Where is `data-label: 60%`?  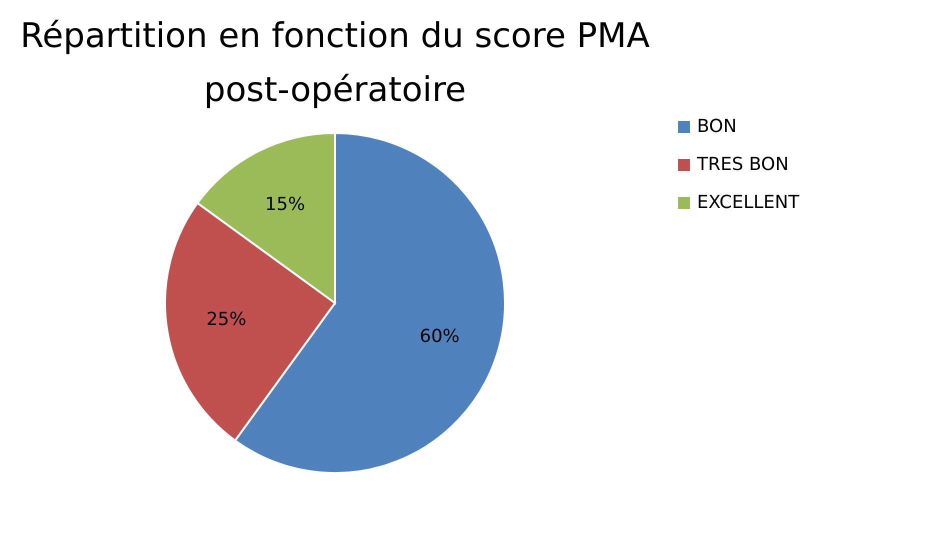 data-label: 60% is located at coordinates (440, 336).